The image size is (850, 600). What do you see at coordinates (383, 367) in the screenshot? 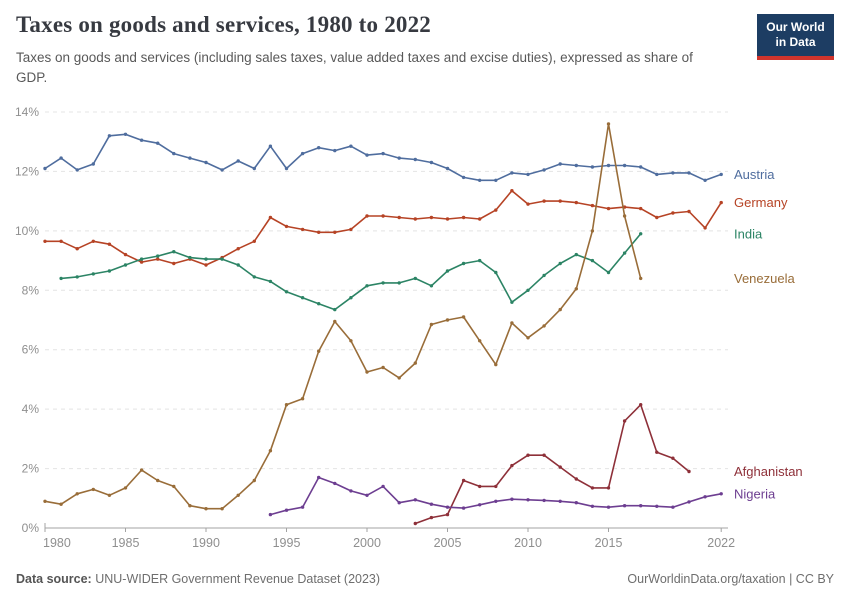
I see `data-point-venezuela-2001` at bounding box center [383, 367].